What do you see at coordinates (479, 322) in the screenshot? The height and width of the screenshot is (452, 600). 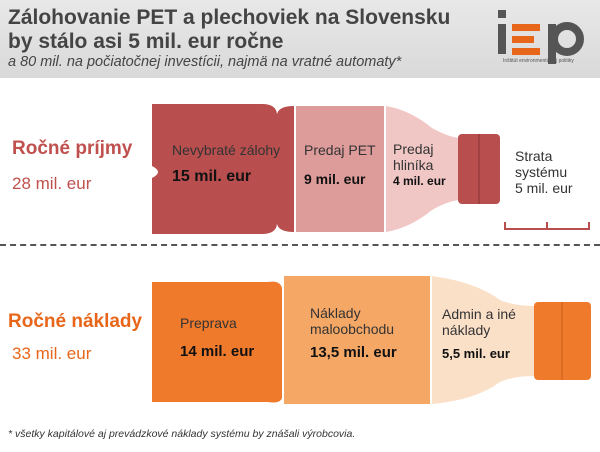 I see `cost-seg3-label: Admin a iné náklady` at bounding box center [479, 322].